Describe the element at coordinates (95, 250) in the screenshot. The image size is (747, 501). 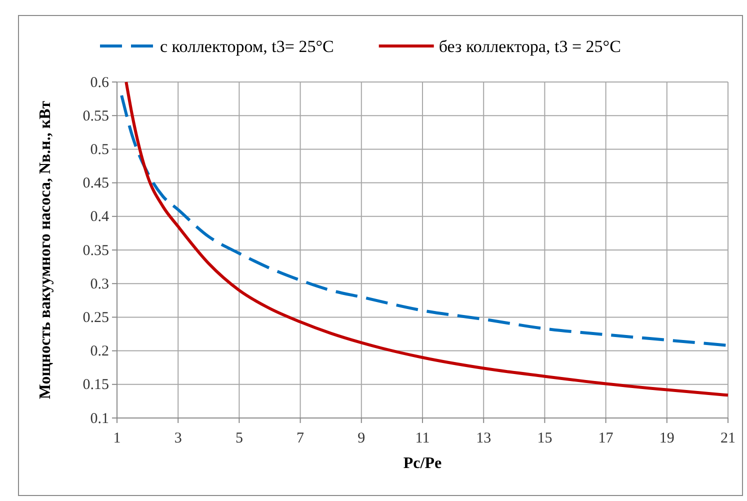
I see `y-tick-label: 0.35` at that location.